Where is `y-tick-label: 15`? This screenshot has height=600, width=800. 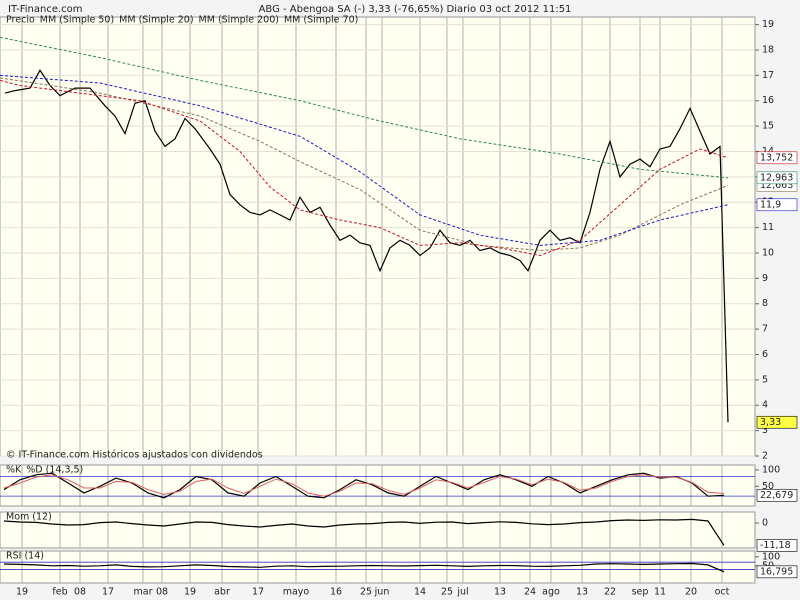
y-tick-label: 15 is located at coordinates (768, 126).